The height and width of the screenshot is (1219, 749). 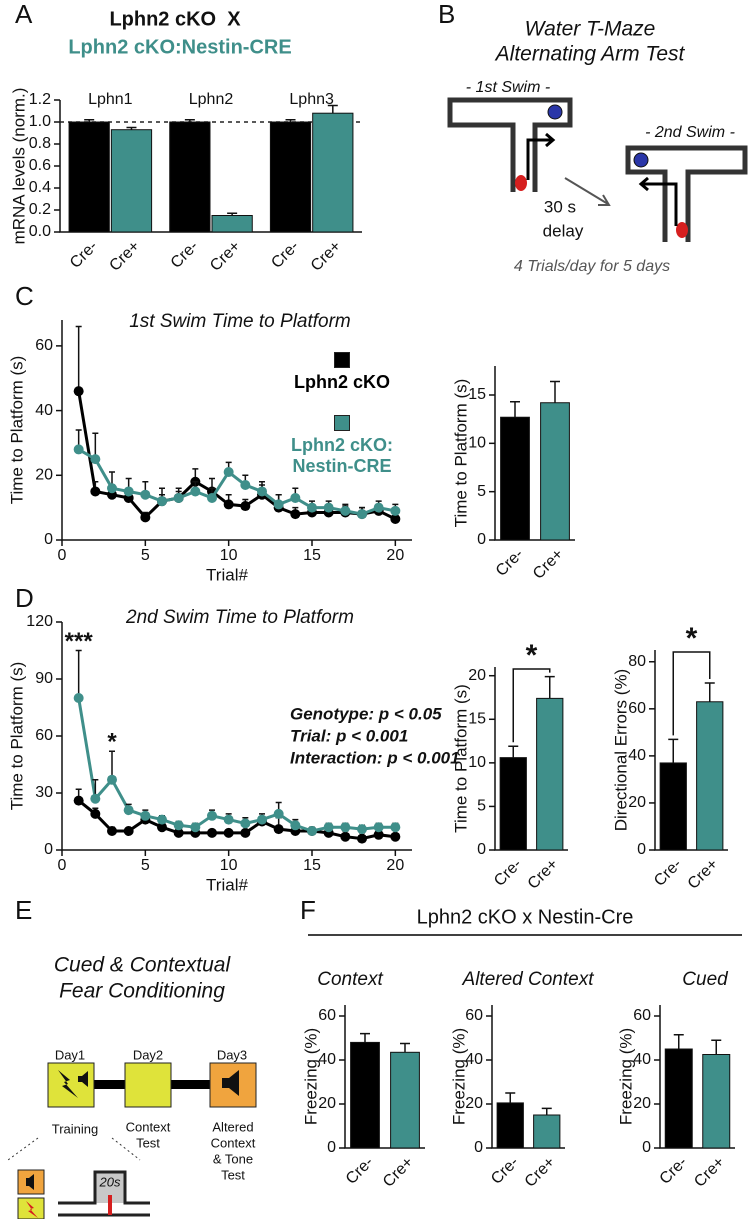 I want to click on stats-text: Interaction: p < 0.001, so click(x=375, y=757).